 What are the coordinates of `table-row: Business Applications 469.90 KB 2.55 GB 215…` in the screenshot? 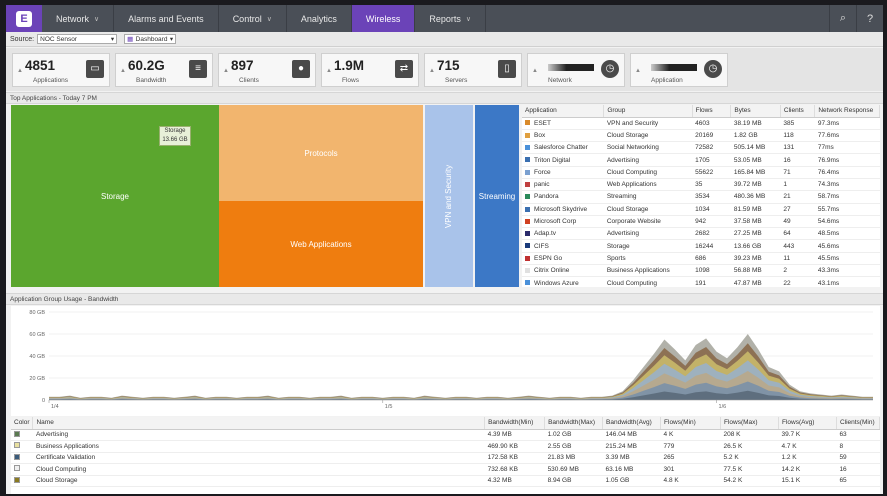 It's located at (445, 446).